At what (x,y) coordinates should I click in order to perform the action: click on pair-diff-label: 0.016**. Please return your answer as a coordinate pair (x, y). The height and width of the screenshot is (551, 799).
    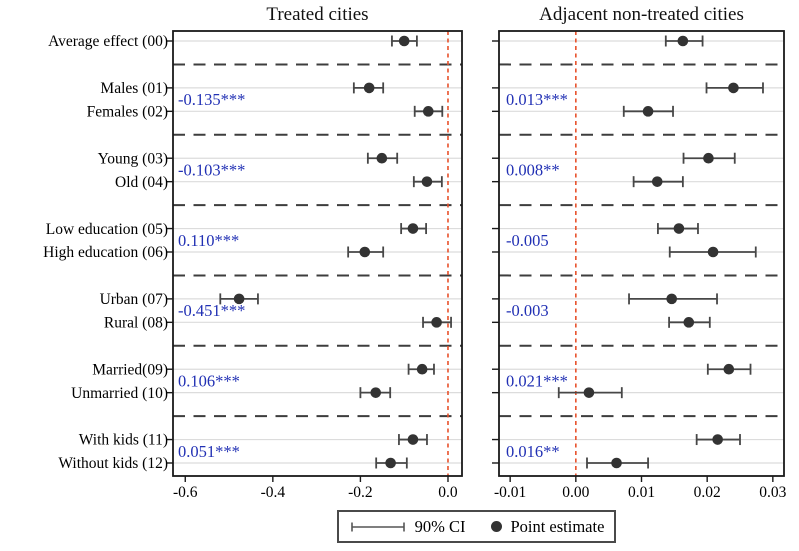
    Looking at the image, I should click on (533, 451).